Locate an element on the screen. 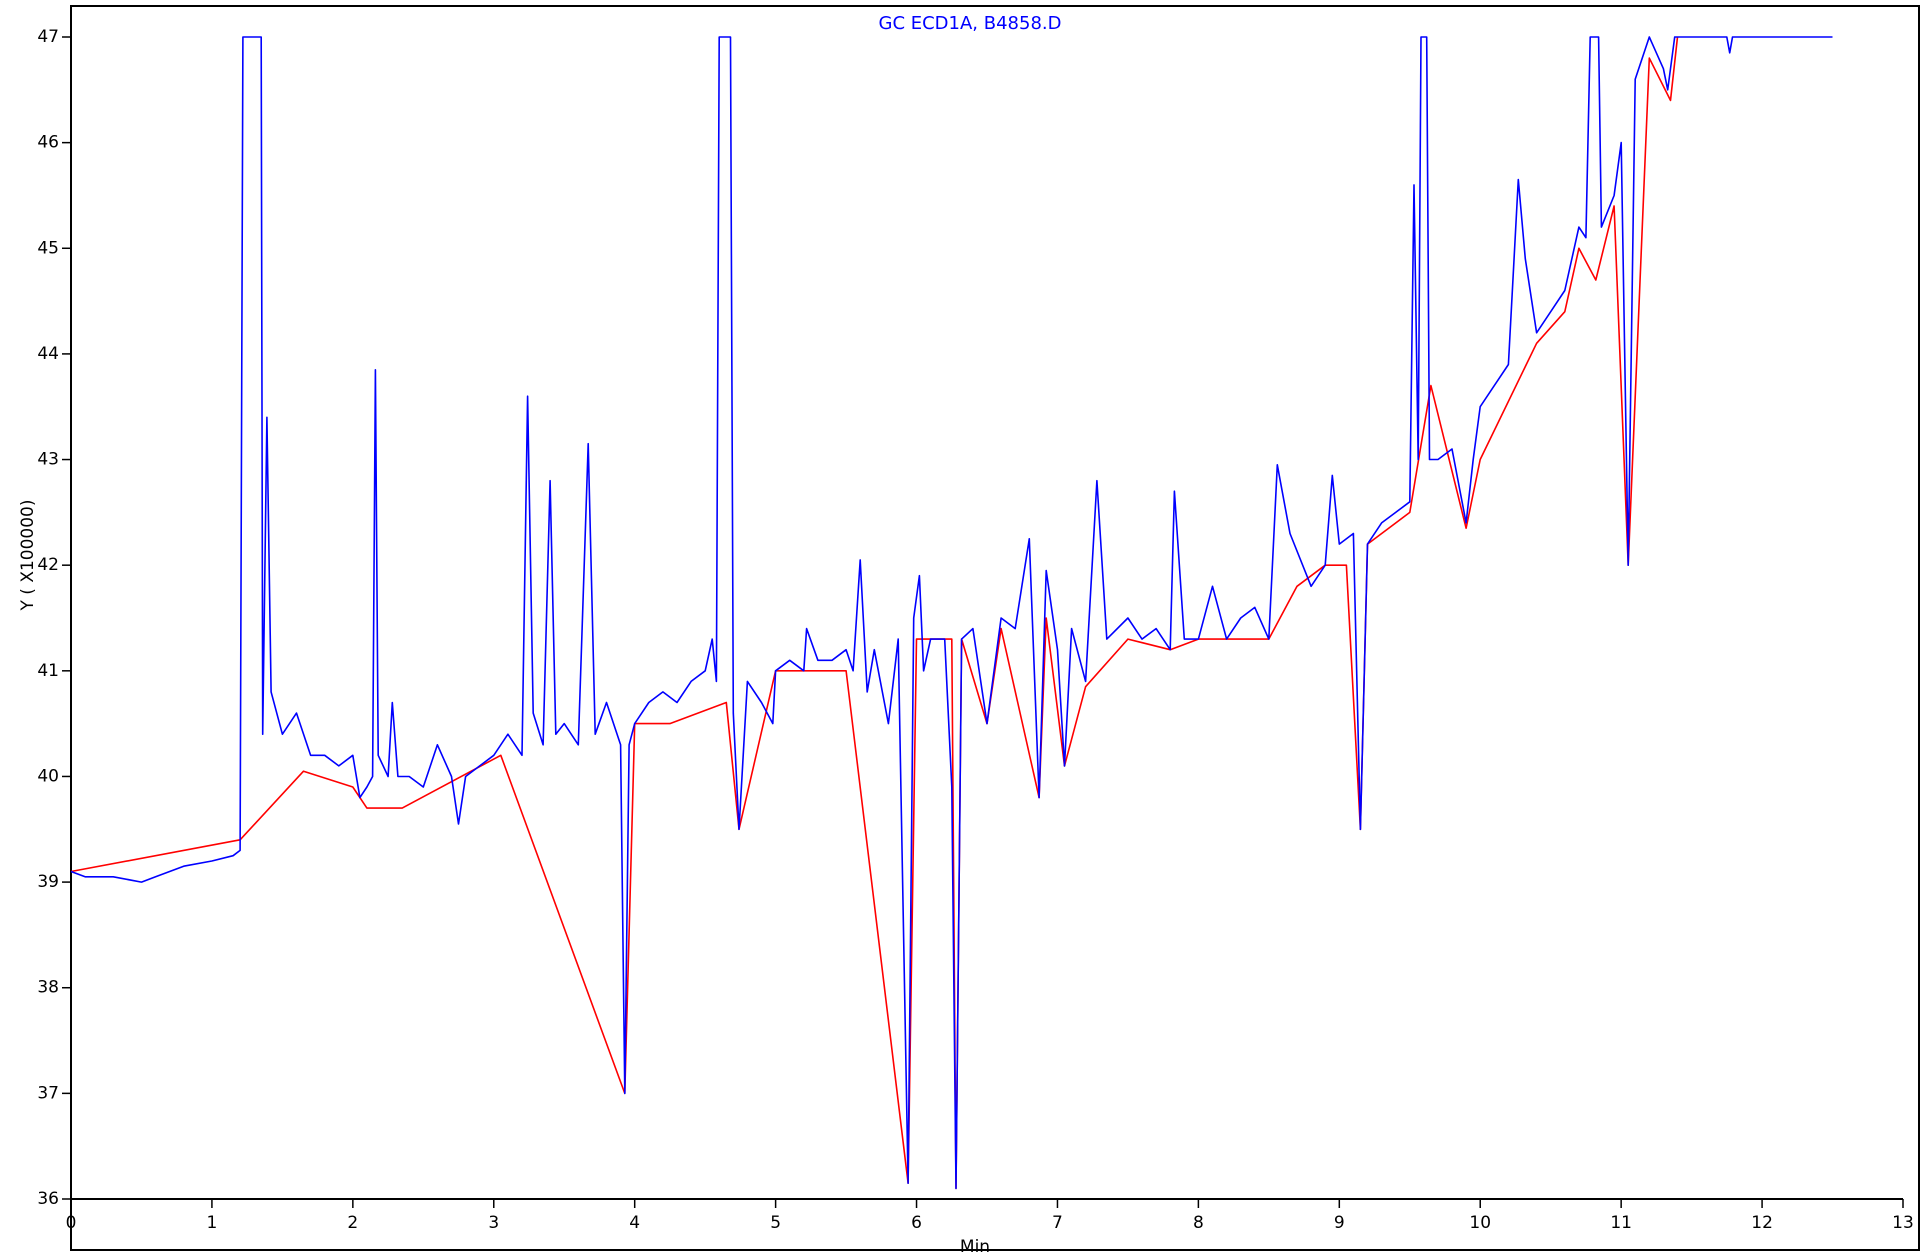  x-tick-label: 13 is located at coordinates (1903, 1223).